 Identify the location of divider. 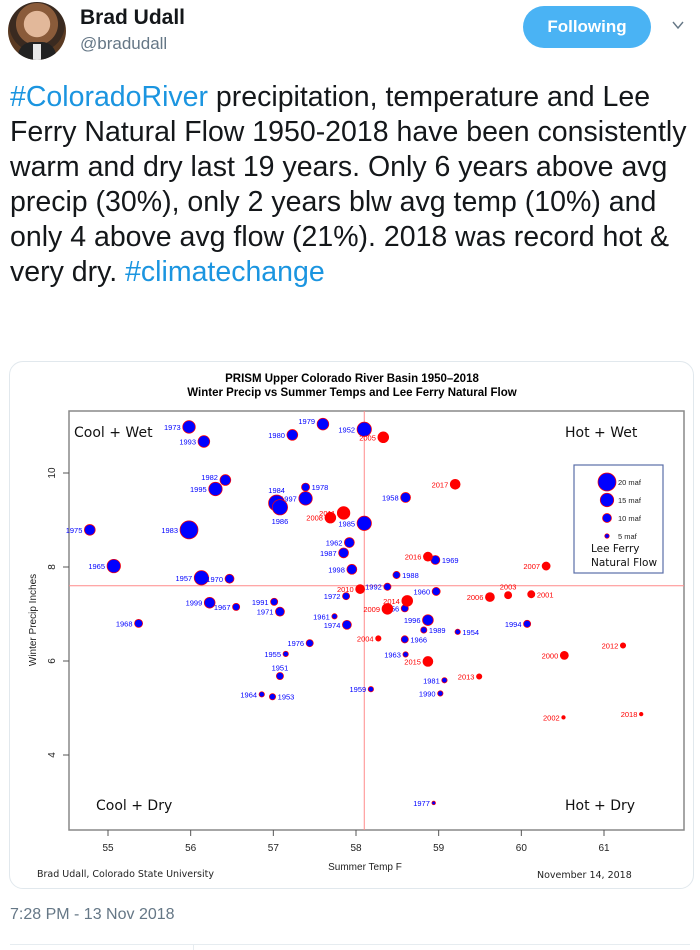
(350, 944).